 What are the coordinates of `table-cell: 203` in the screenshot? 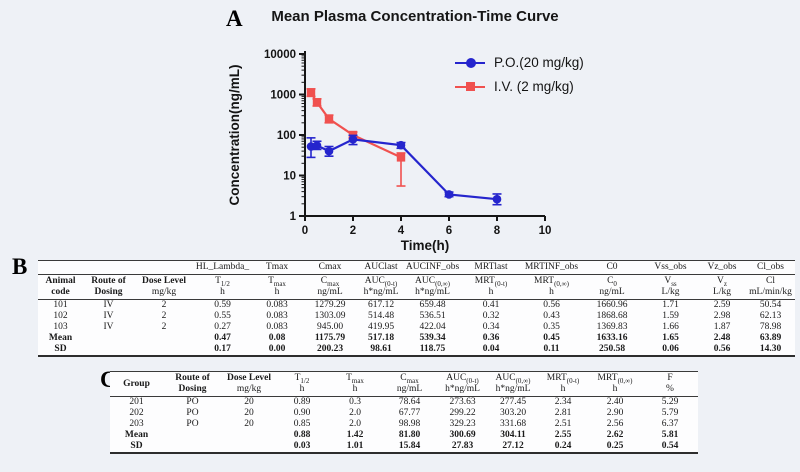 It's located at (136, 424).